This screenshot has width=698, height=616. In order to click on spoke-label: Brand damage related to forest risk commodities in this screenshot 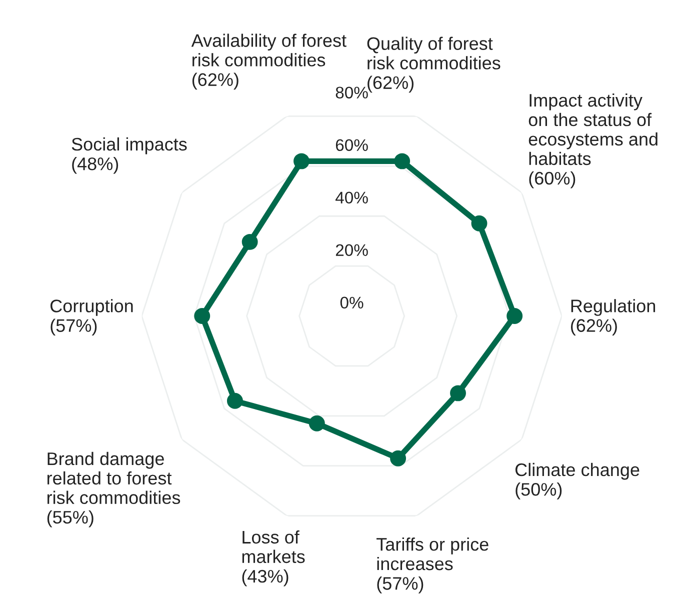, I will do `click(113, 478)`.